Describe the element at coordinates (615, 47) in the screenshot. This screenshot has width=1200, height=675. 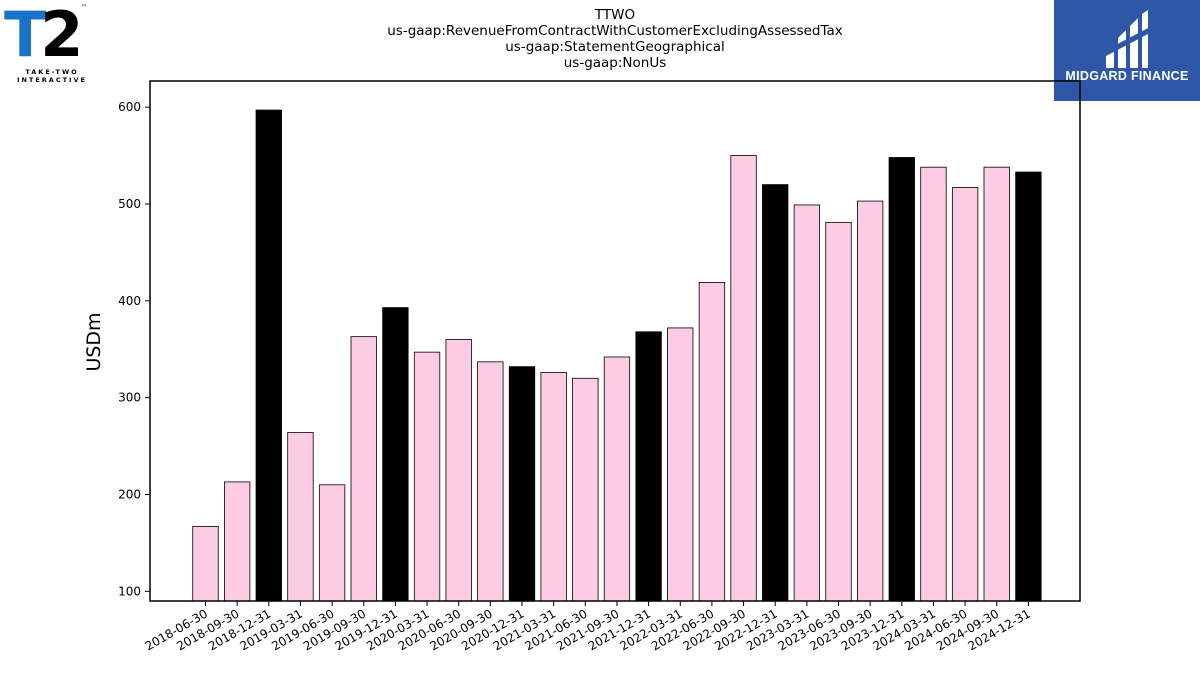
I see `title-line-axis: us-gaap:StatementGeographical` at that location.